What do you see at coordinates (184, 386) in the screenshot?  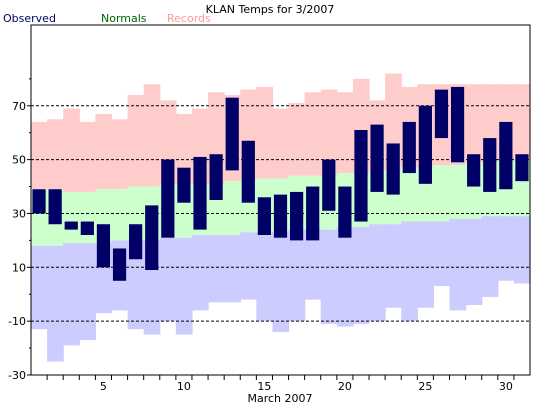 I see `x-tick-label: 10` at bounding box center [184, 386].